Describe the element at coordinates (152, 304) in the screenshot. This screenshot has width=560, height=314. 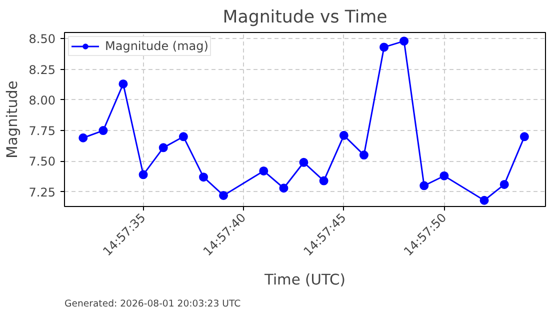
I see `text: Generated: 2026-08-01 20:03:23 UTC` at that location.